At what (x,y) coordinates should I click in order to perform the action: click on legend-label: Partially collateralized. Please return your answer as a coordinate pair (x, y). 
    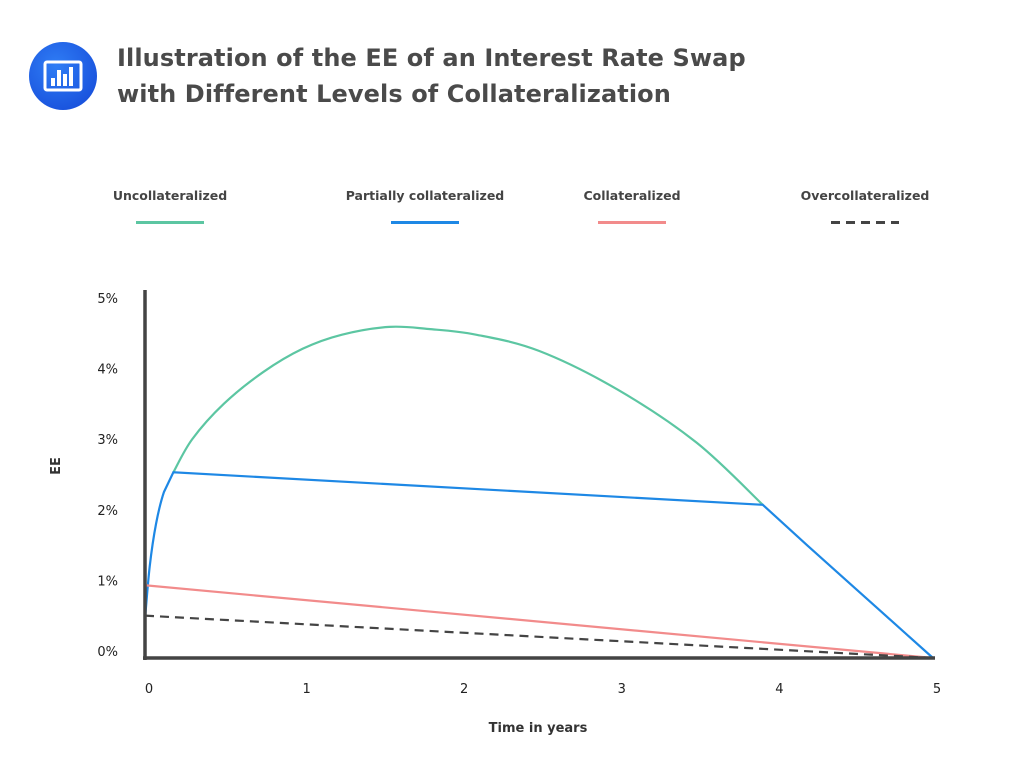
    Looking at the image, I should click on (425, 195).